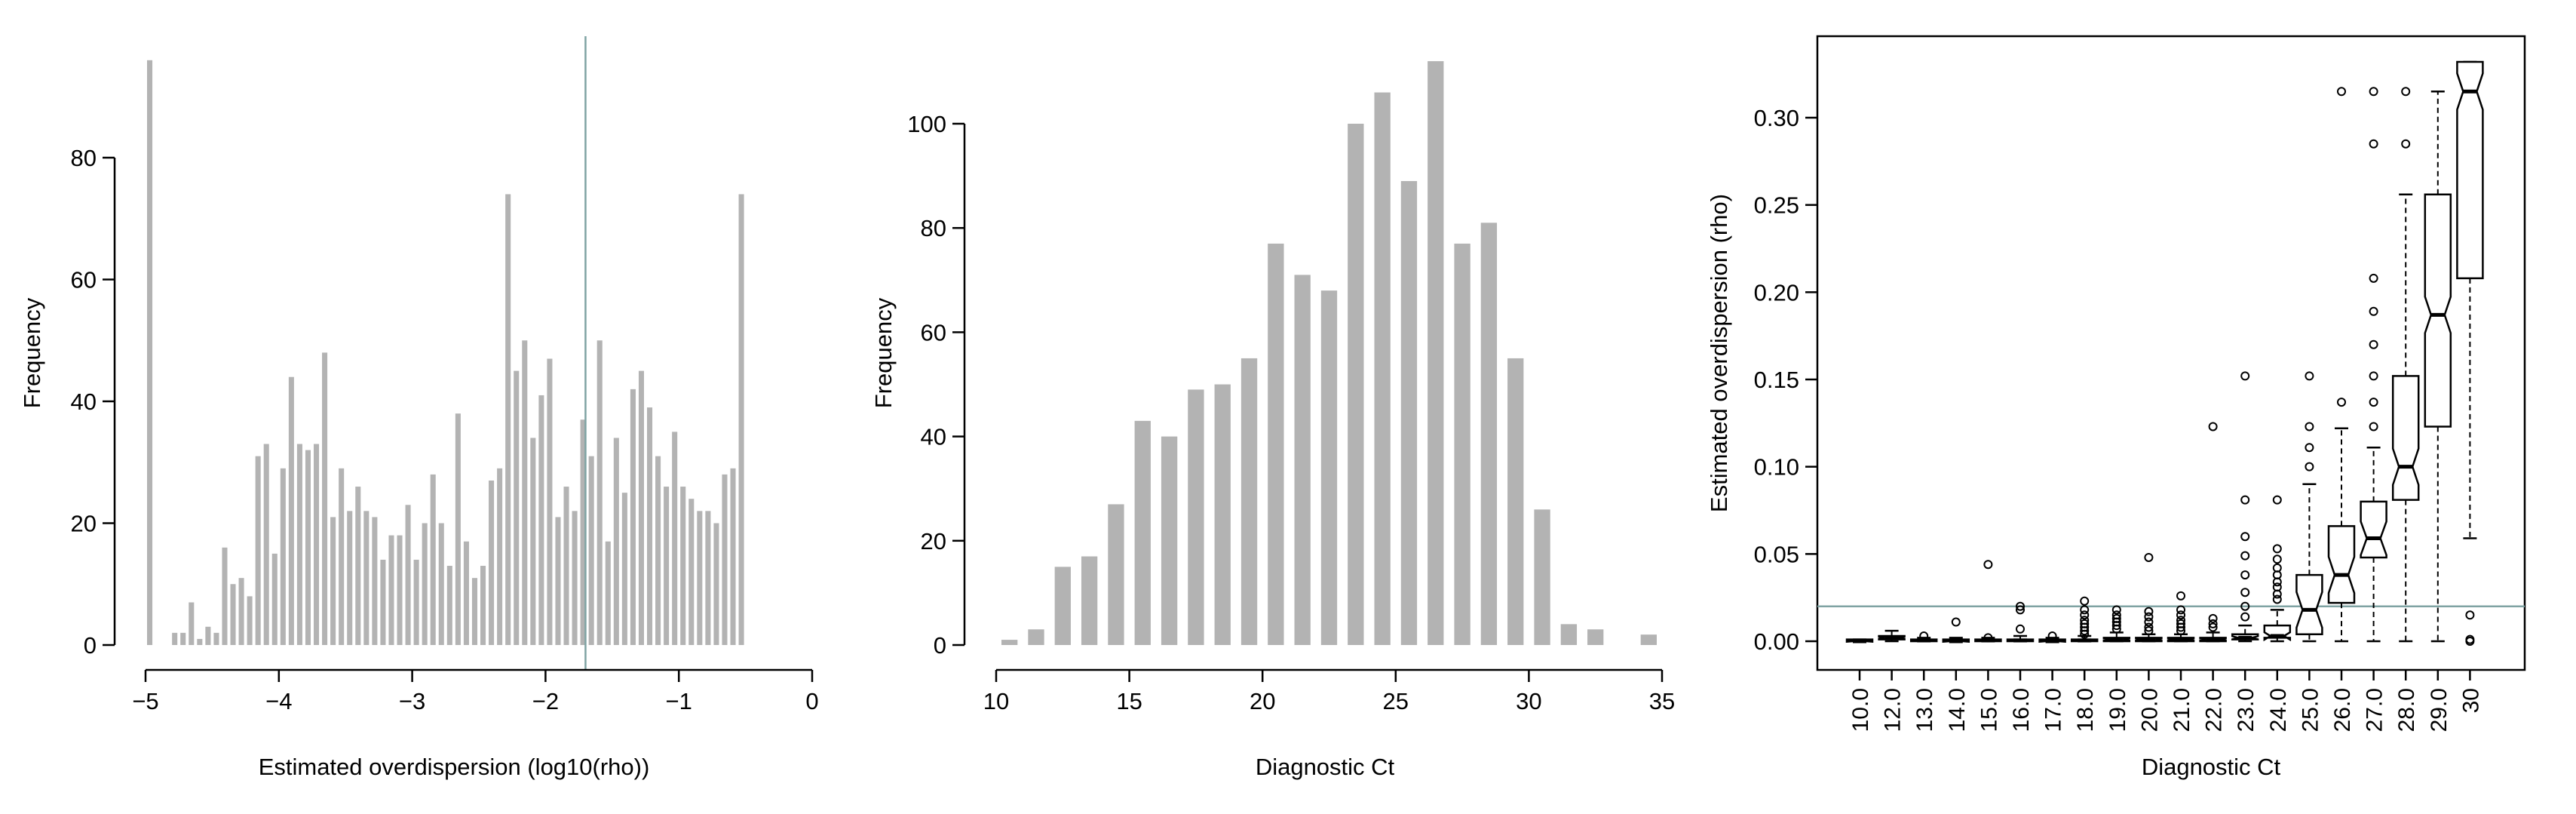  I want to click on x-tick-label: 10, so click(996, 701).